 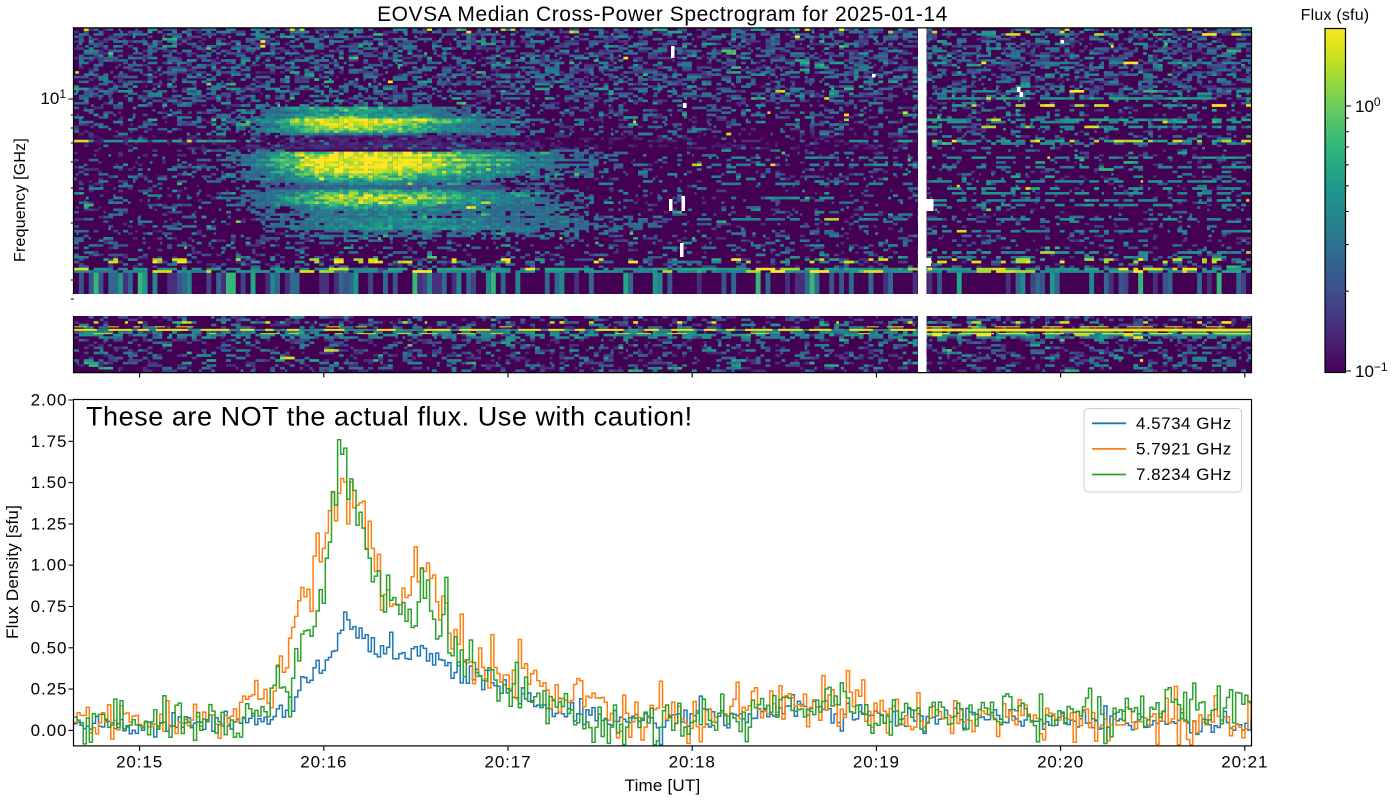 I want to click on svg-text: 20:19, so click(x=876, y=761).